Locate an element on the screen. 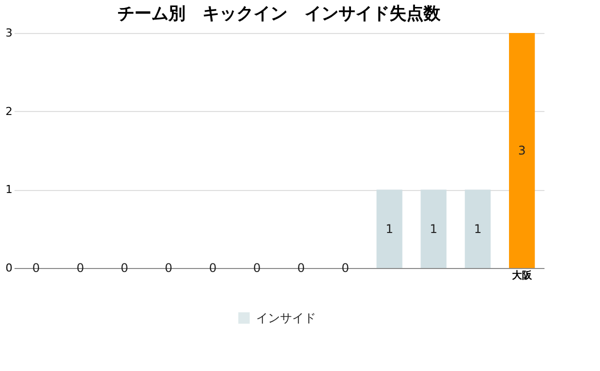 The width and height of the screenshot is (600, 371). x-tick-label: 大阪 is located at coordinates (521, 276).